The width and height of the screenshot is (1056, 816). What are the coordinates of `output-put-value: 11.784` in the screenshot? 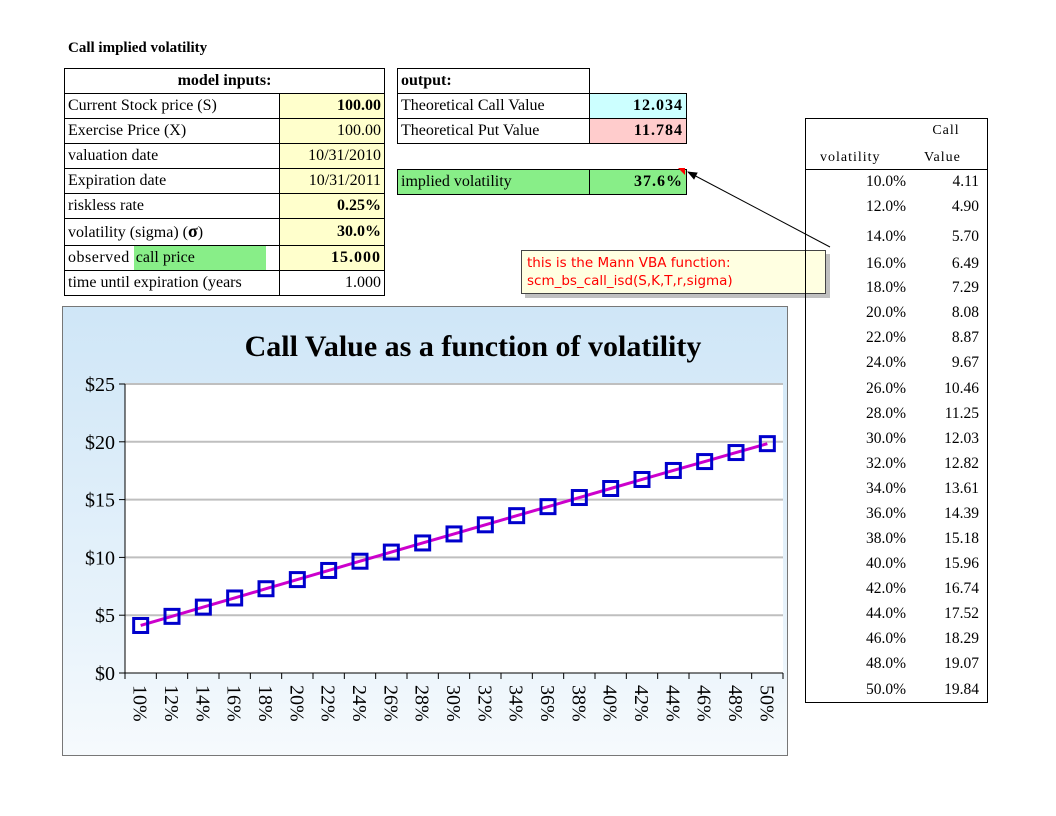 It's located at (638, 131).